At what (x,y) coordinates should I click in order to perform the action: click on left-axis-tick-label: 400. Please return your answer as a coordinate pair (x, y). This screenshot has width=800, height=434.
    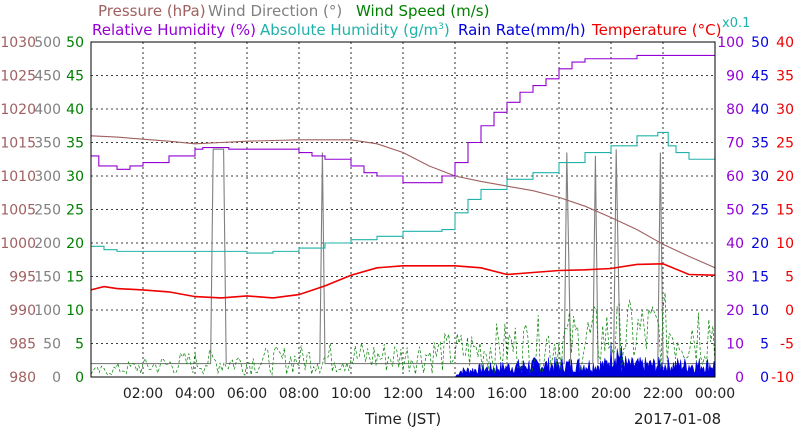
    Looking at the image, I should click on (47, 110).